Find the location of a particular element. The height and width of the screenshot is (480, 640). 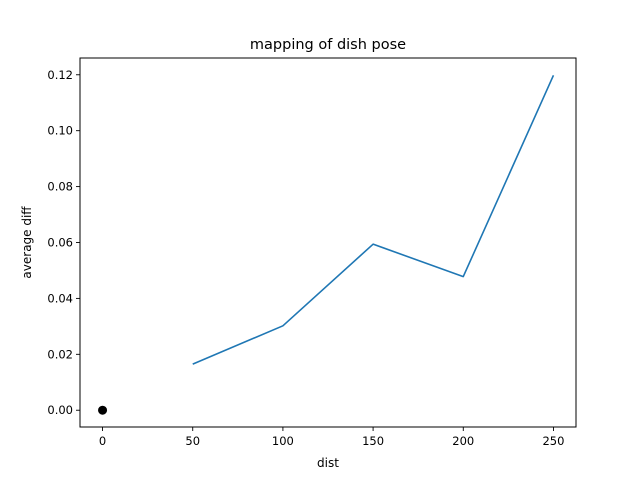

y-tick-label: 0.12 is located at coordinates (60, 75).